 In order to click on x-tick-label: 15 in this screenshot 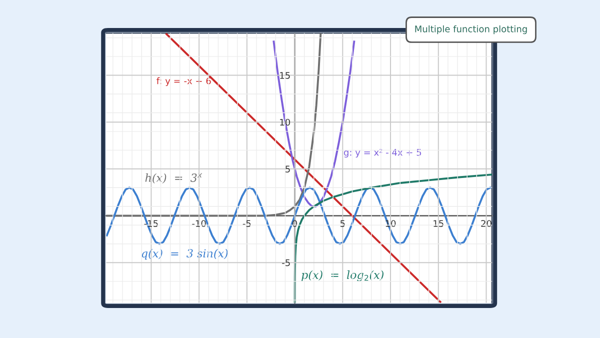, I will do `click(439, 223)`.